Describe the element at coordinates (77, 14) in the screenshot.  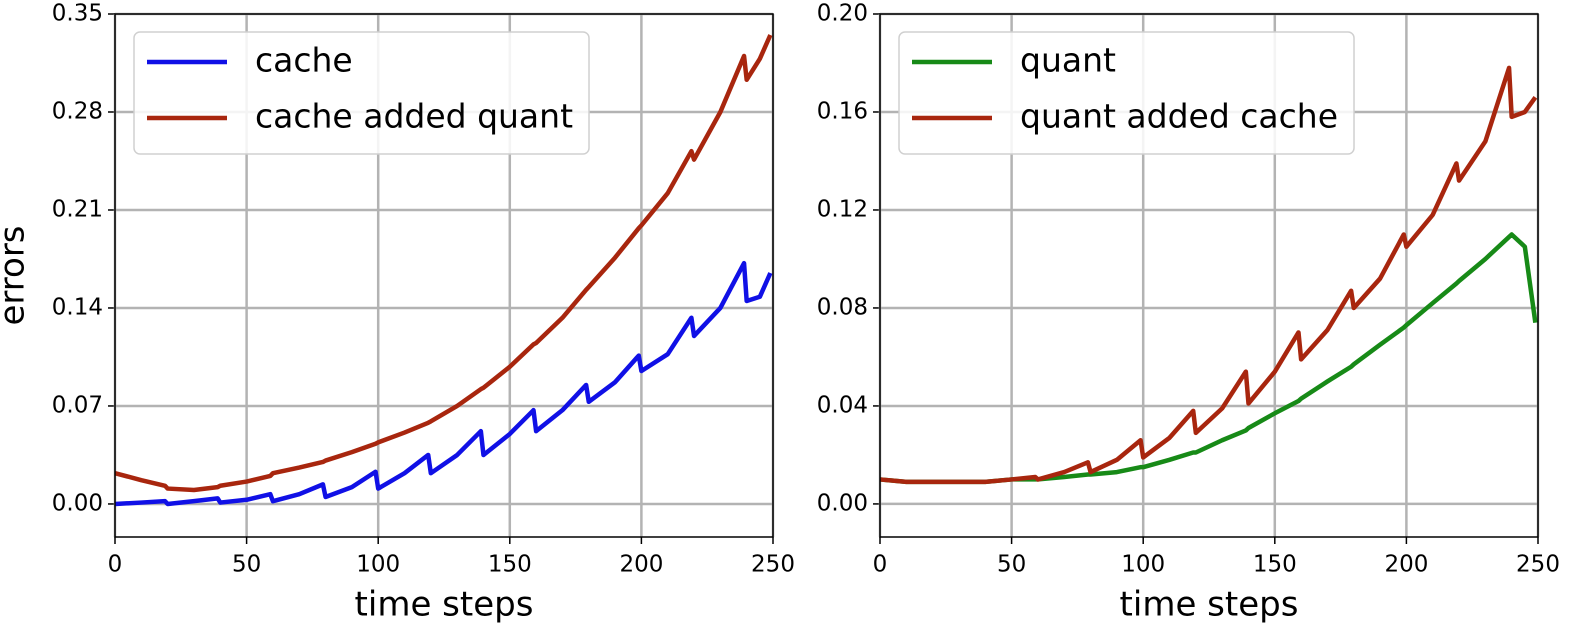
I see `y-tick-label: 0.35` at that location.